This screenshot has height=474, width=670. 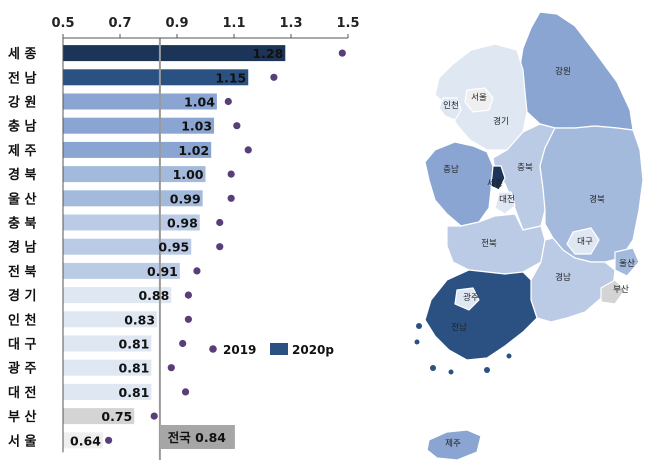 What do you see at coordinates (563, 71) in the screenshot?
I see `map-label-gangwon: 강원` at bounding box center [563, 71].